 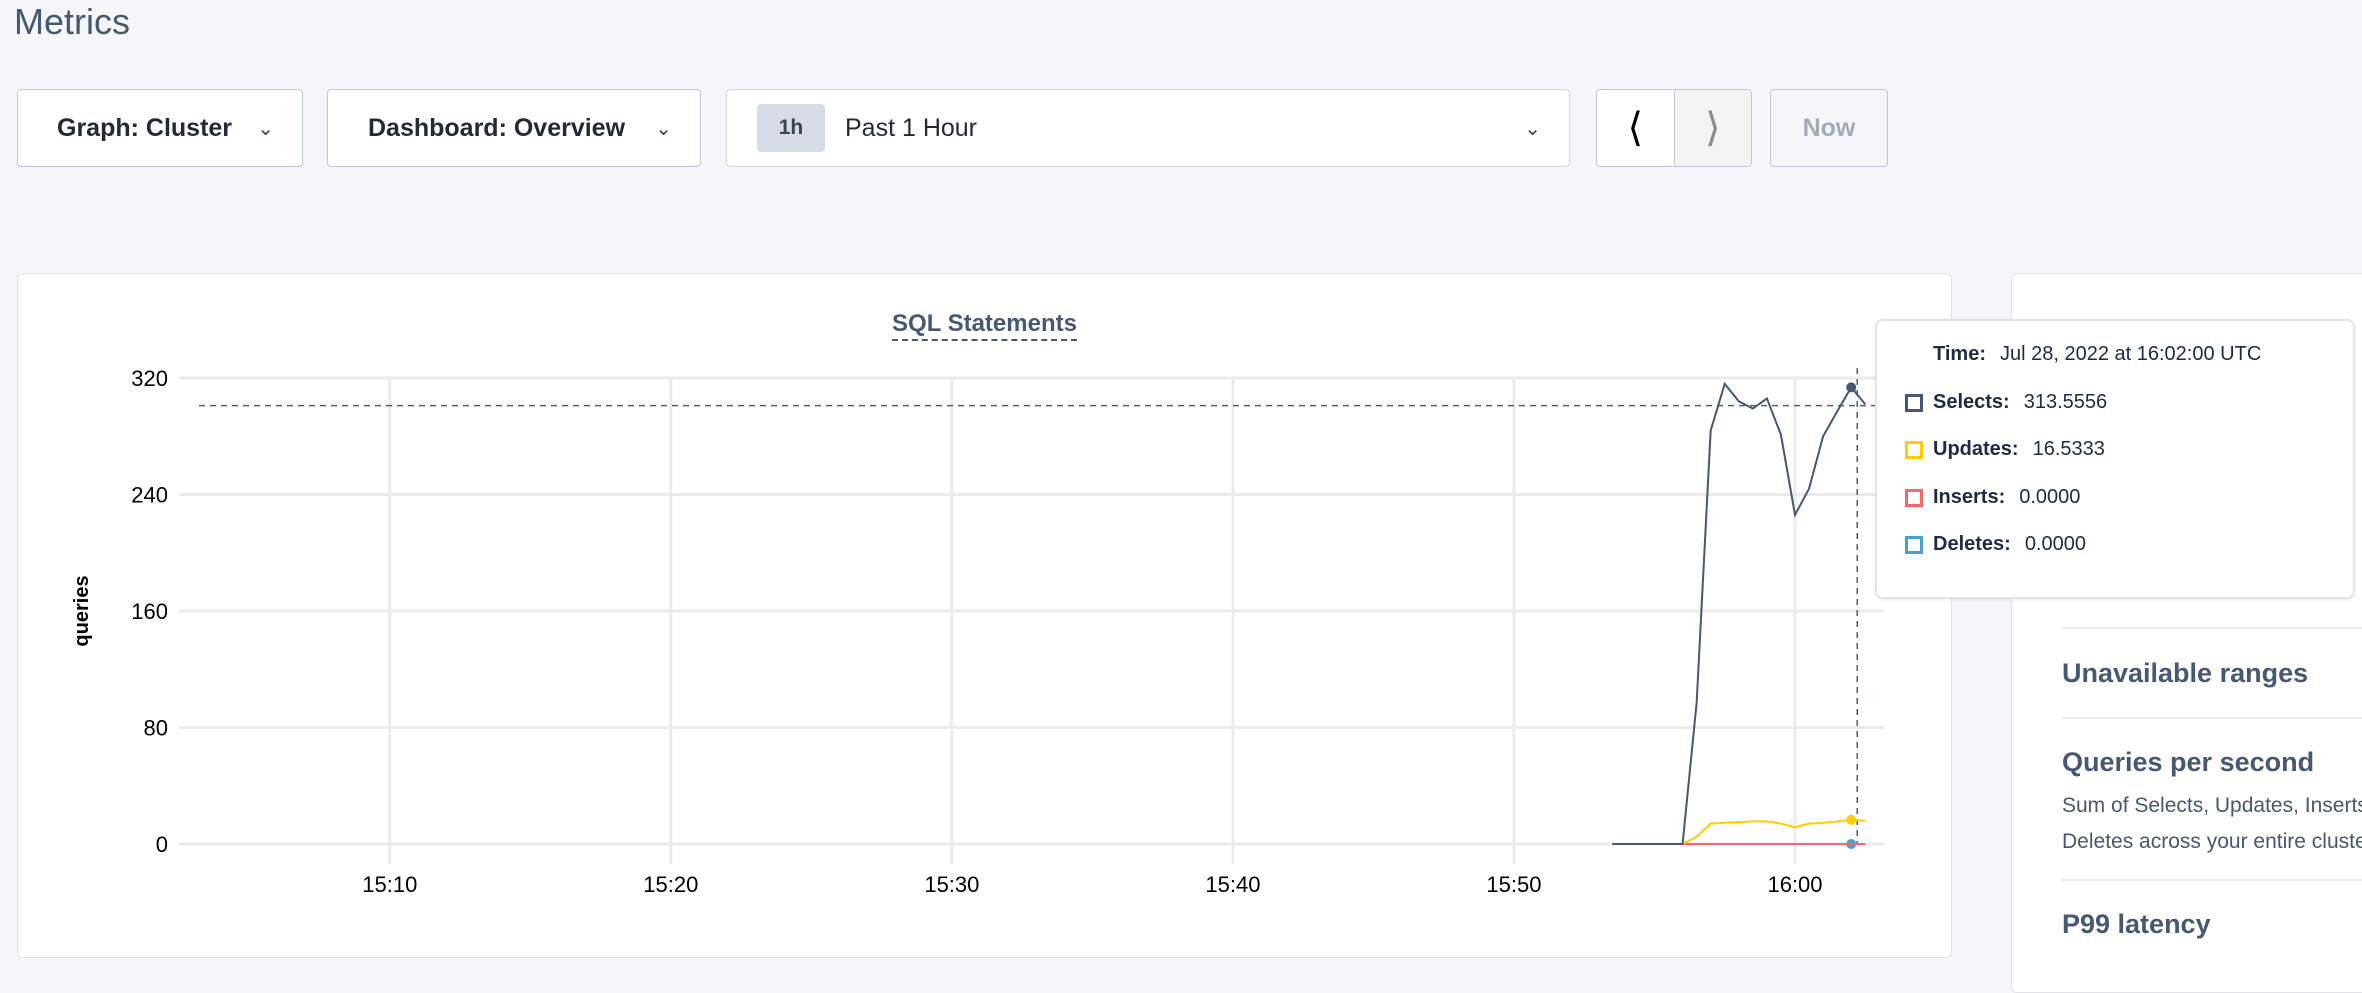 I want to click on time-range-label: Past 1 Hour, so click(x=911, y=127).